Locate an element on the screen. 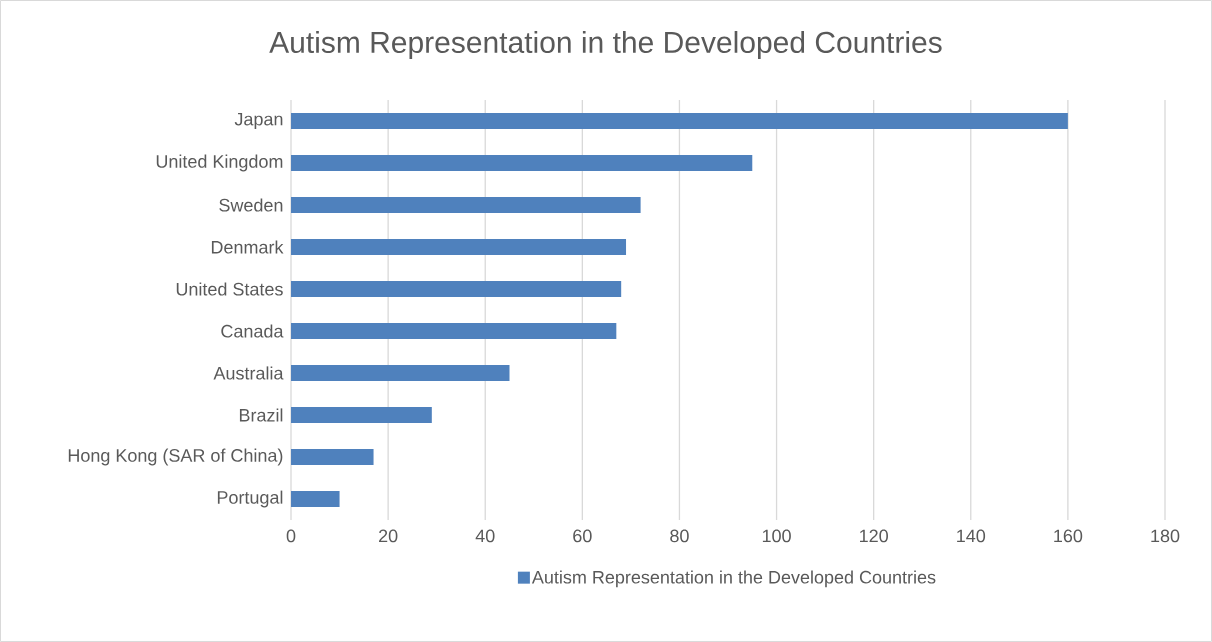  y-tick-label: Canada is located at coordinates (252, 331).